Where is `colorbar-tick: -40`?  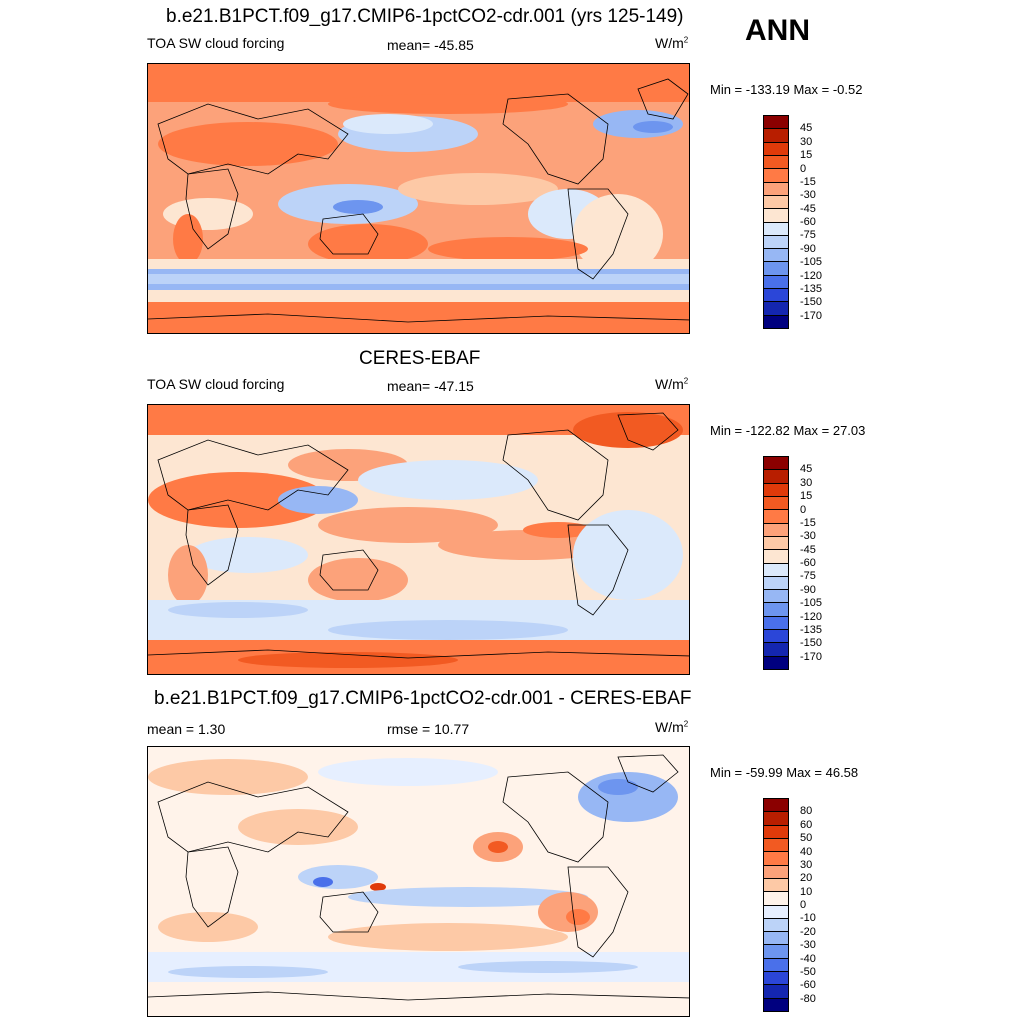 colorbar-tick: -40 is located at coordinates (808, 958).